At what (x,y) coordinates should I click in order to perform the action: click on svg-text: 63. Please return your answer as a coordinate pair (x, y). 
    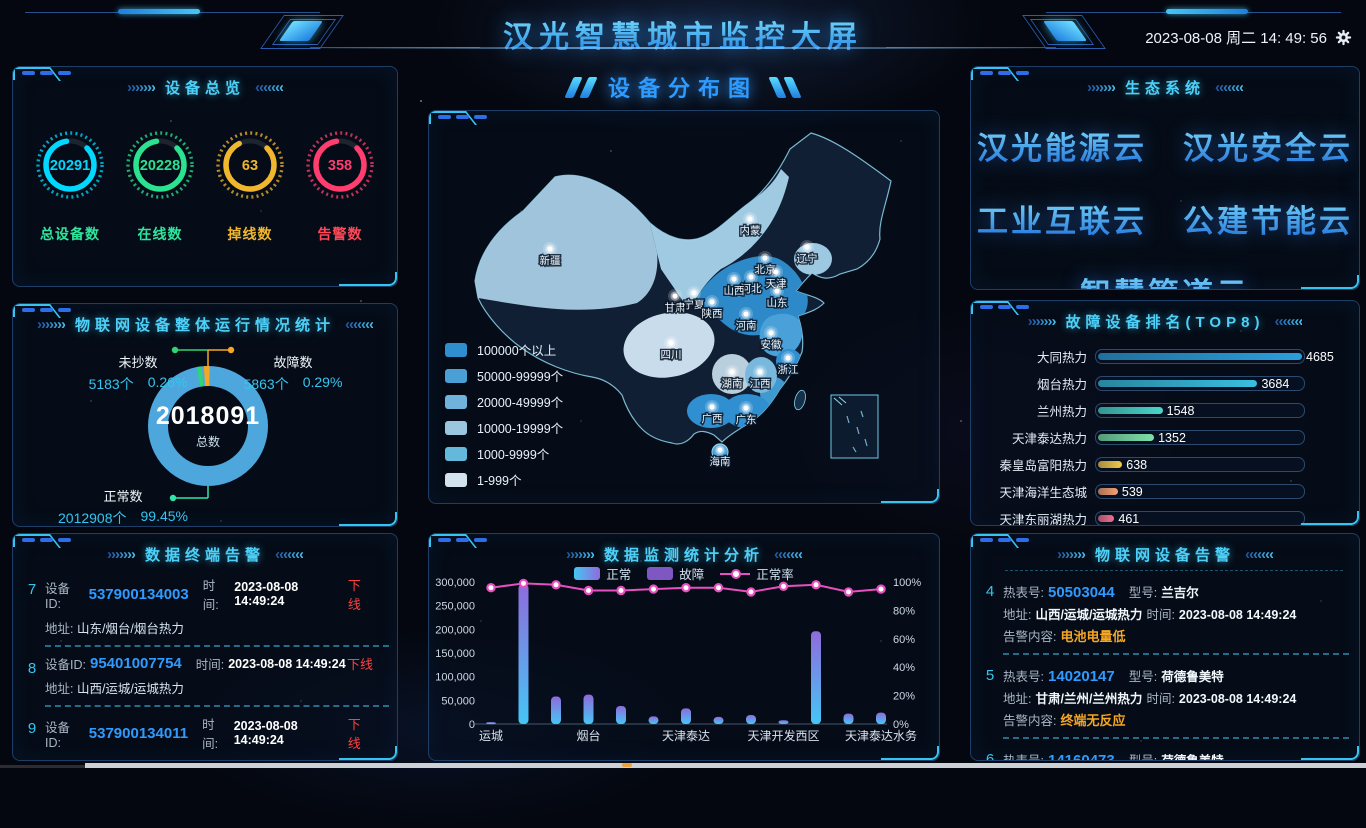
    Looking at the image, I should click on (250, 166).